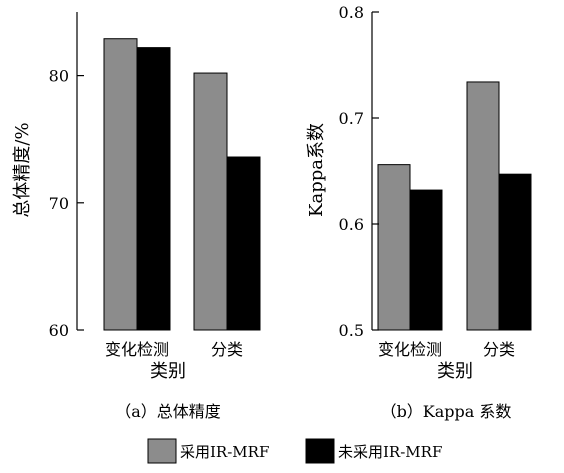 This screenshot has width=564, height=473. Describe the element at coordinates (168, 411) in the screenshot. I see `caption-overall-accuracy: （a）总体精度` at that location.